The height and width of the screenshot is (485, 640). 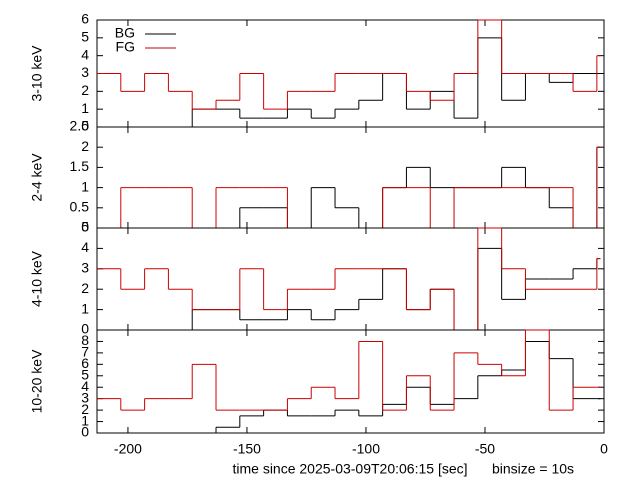 I want to click on y-axis-label: 4-10 keV, so click(x=37, y=278).